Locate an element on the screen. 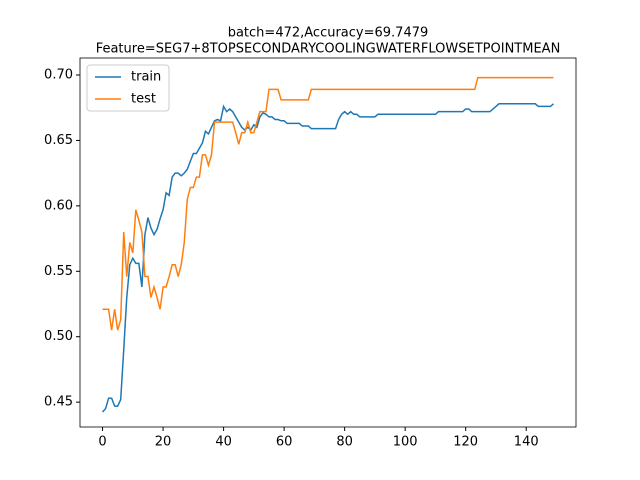  x-tick-label: 100 is located at coordinates (405, 442).